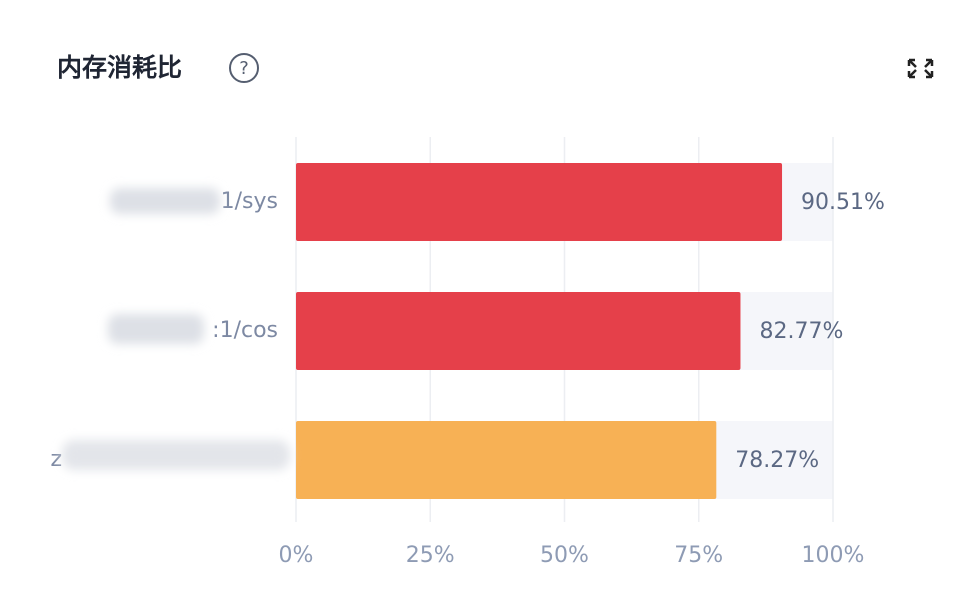 The image size is (976, 602). Describe the element at coordinates (430, 555) in the screenshot. I see `x-tick-label: 25%` at that location.